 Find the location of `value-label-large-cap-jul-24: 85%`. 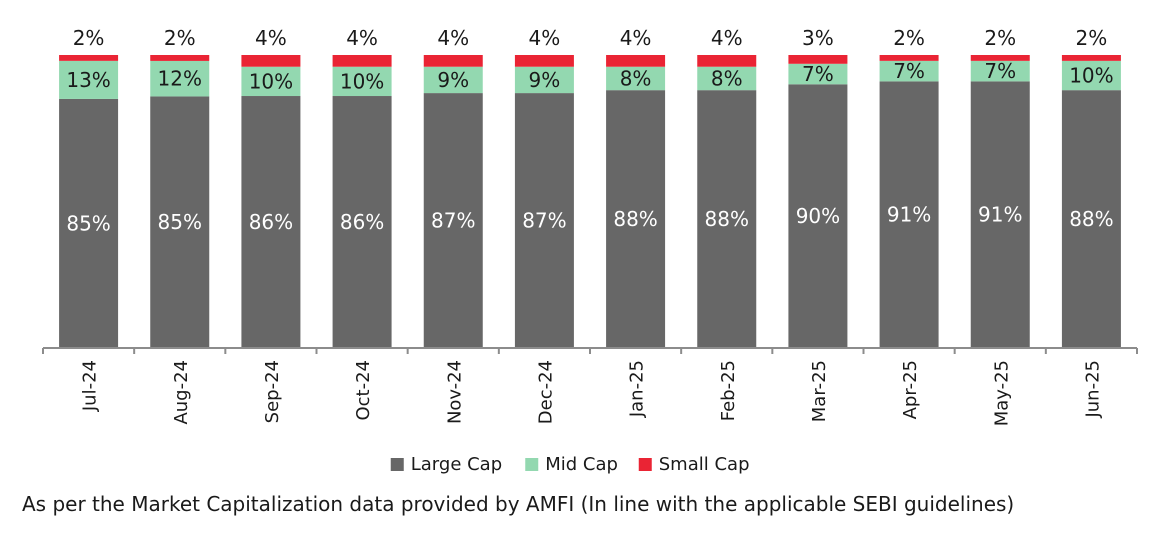

value-label-large-cap-jul-24: 85% is located at coordinates (88, 223).